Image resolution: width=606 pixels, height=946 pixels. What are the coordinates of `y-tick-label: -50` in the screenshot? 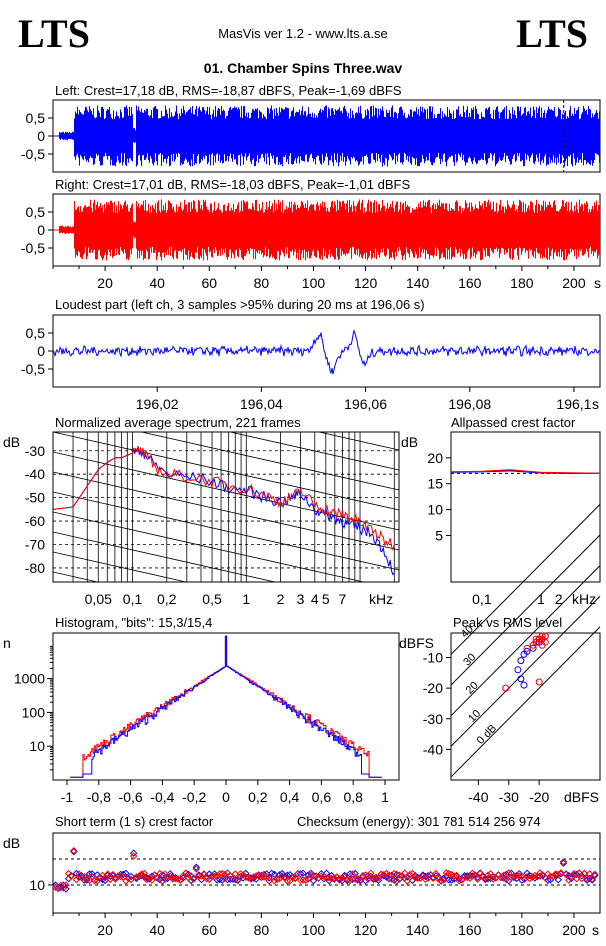 It's located at (35, 498).